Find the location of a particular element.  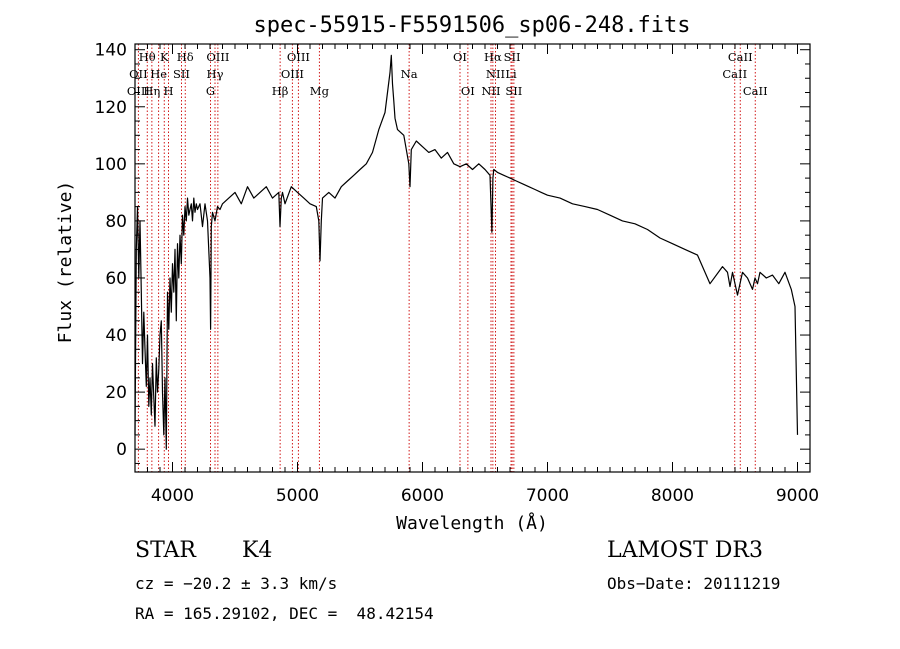

object-class: STAR is located at coordinates (165, 550).